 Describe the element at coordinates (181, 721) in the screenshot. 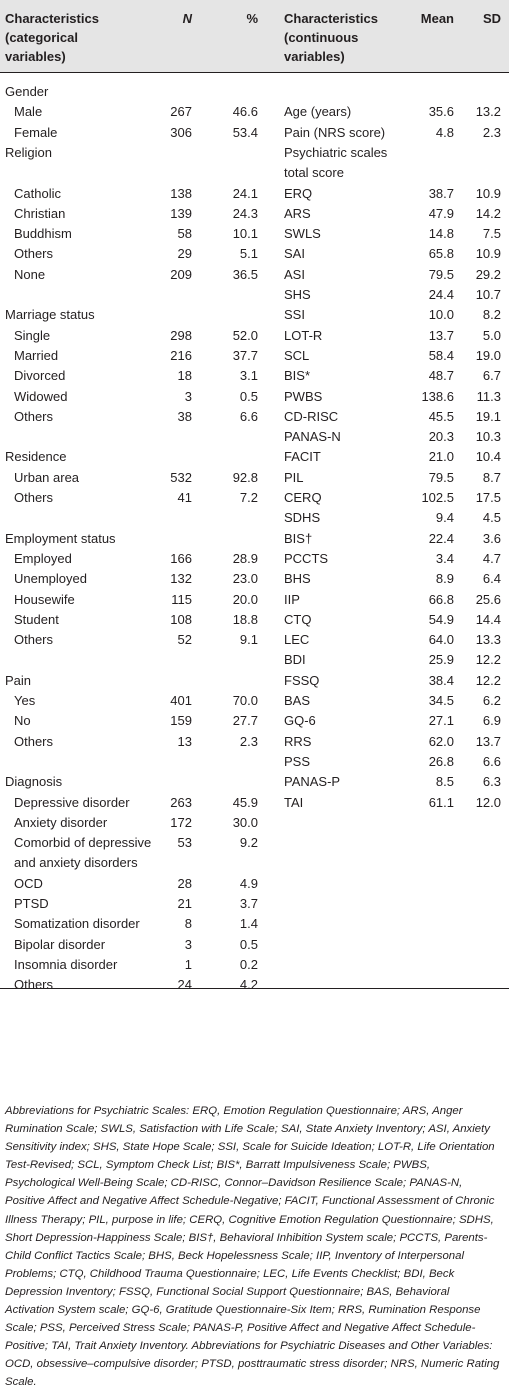

I see `n-value: 159` at that location.